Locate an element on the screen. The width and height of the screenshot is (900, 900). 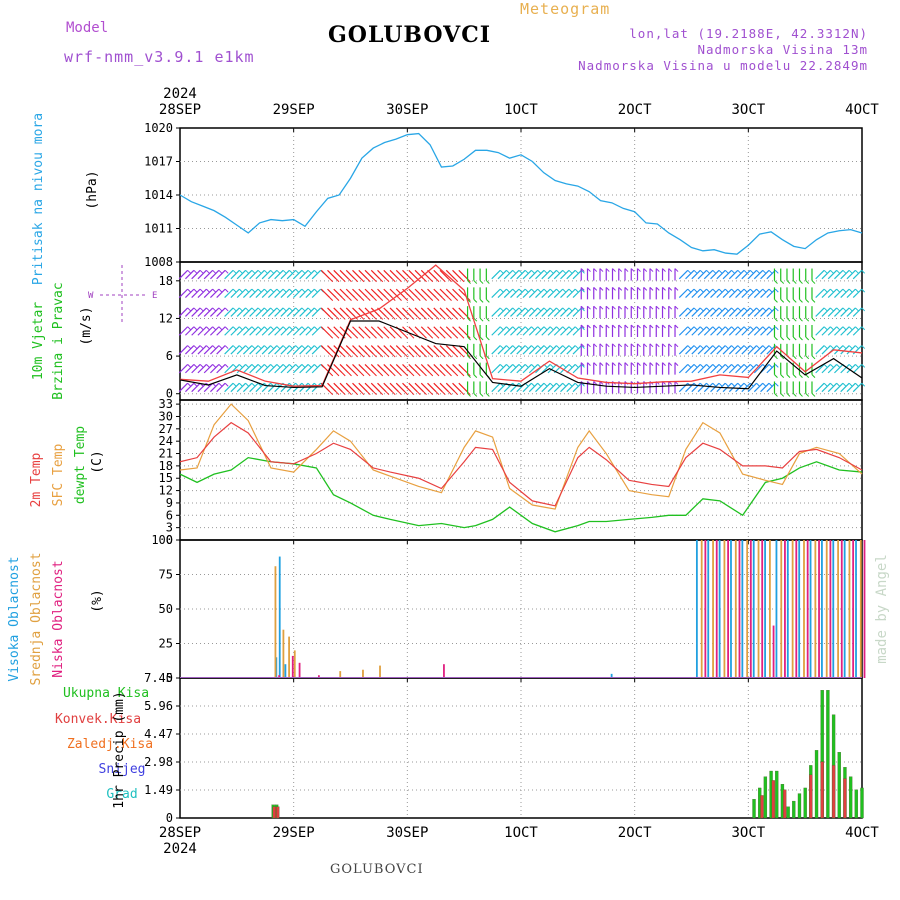
precip-bar is located at coordinates (862, 803).